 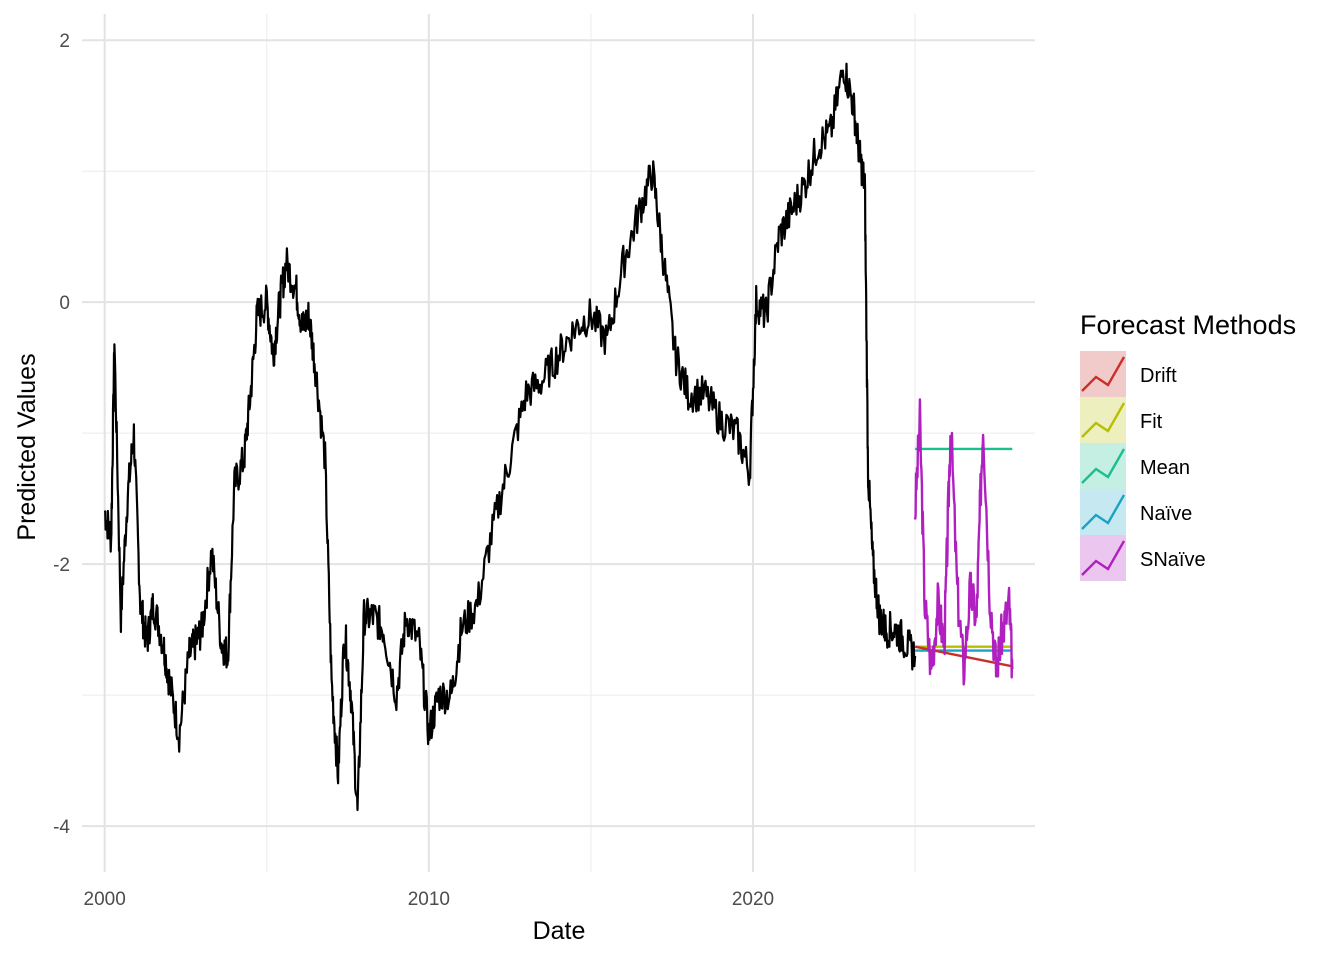 I want to click on legend: Forecast Methods Drift Fit Mean Naïve SNaïve, so click(x=1188, y=445).